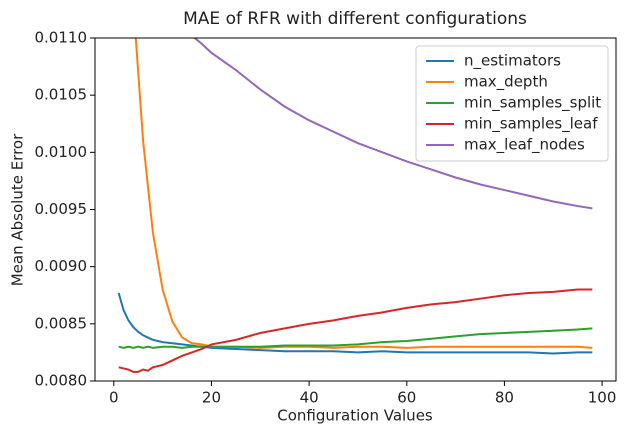  I want to click on legend-label: min_samples_split, so click(532, 103).